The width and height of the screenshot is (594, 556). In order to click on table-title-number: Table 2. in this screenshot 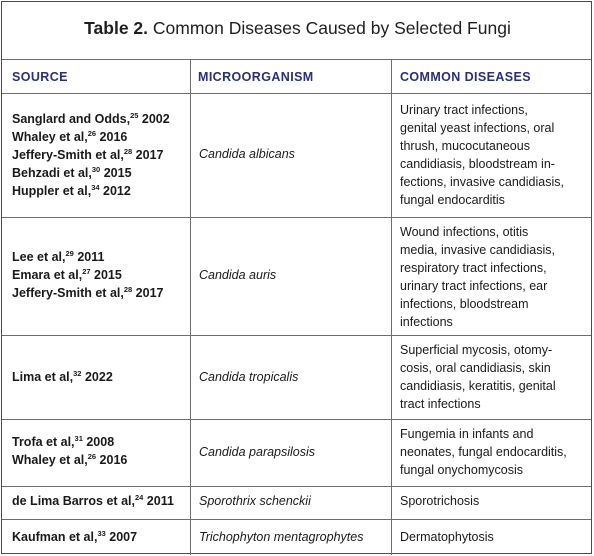, I will do `click(116, 28)`.